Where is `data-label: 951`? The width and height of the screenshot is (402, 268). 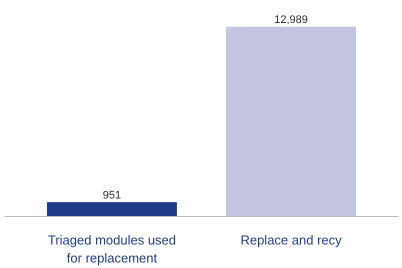 data-label: 951 is located at coordinates (112, 196).